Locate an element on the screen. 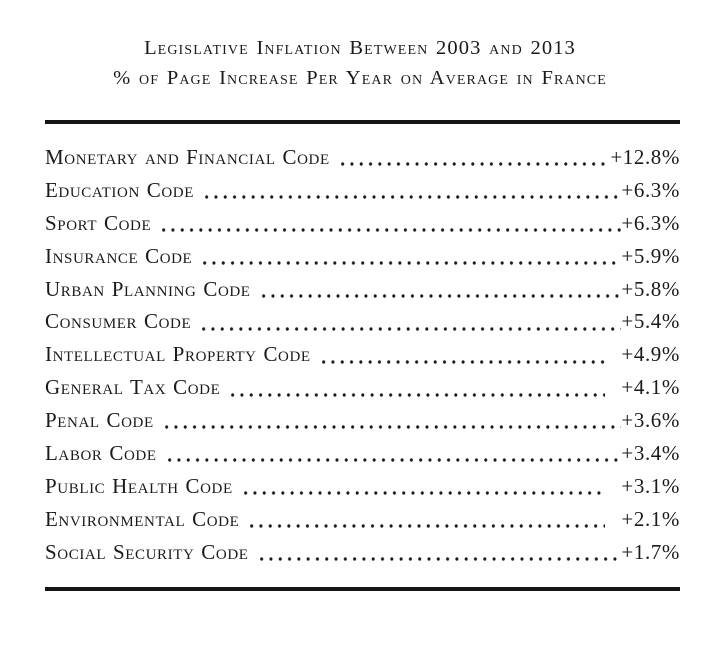 The image size is (720, 650). percent-value: +4.9% is located at coordinates (650, 354).